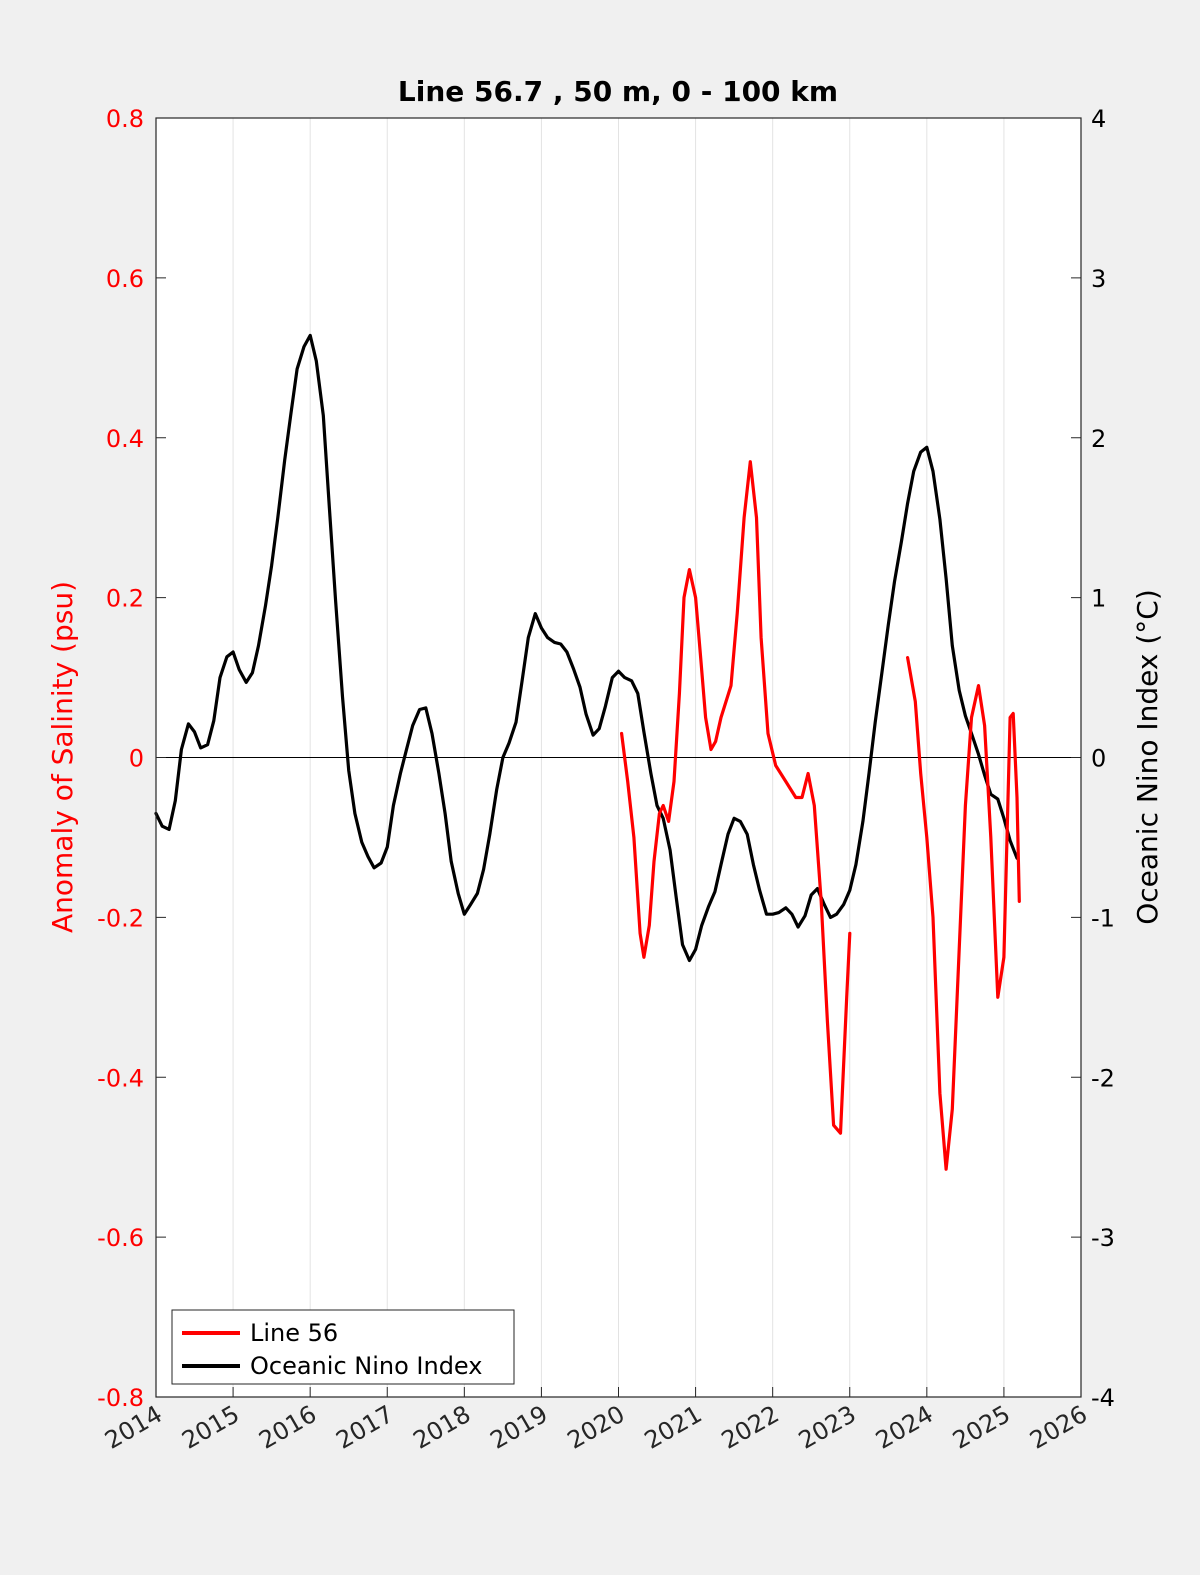  Describe the element at coordinates (125, 119) in the screenshot. I see `y-left-tick-label: 0.8` at that location.